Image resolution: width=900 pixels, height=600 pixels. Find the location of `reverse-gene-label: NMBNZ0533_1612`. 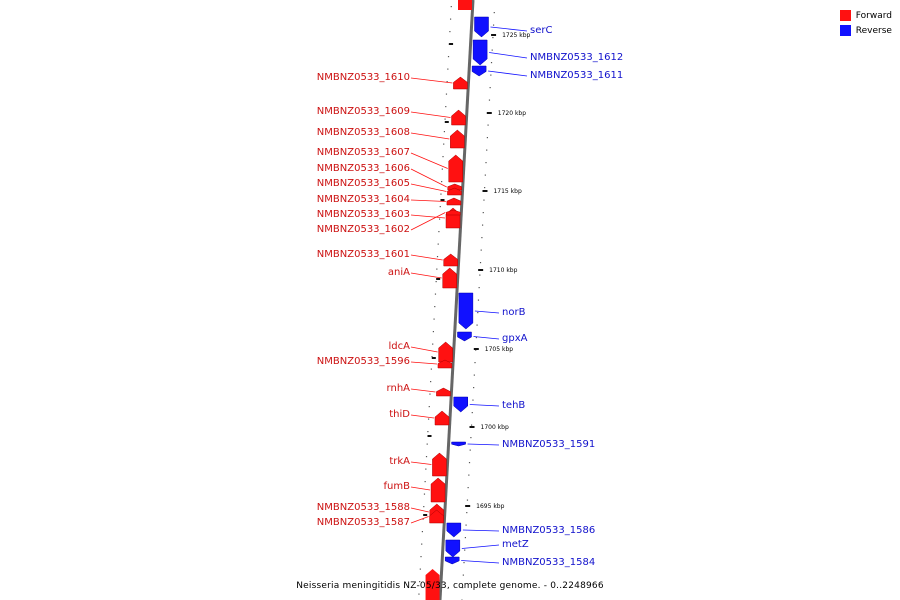

reverse-gene-label: NMBNZ0533_1612 is located at coordinates (576, 57).